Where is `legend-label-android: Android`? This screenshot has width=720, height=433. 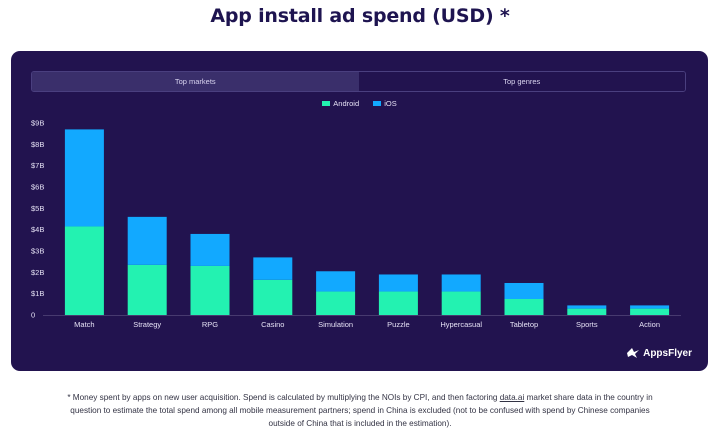
legend-label-android: Android is located at coordinates (346, 103).